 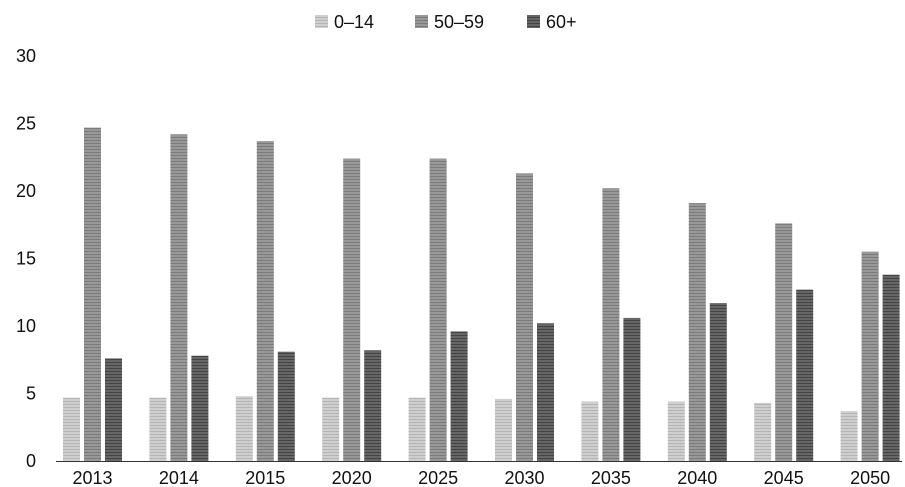 What do you see at coordinates (459, 22) in the screenshot?
I see `legend-label: 50–59` at bounding box center [459, 22].